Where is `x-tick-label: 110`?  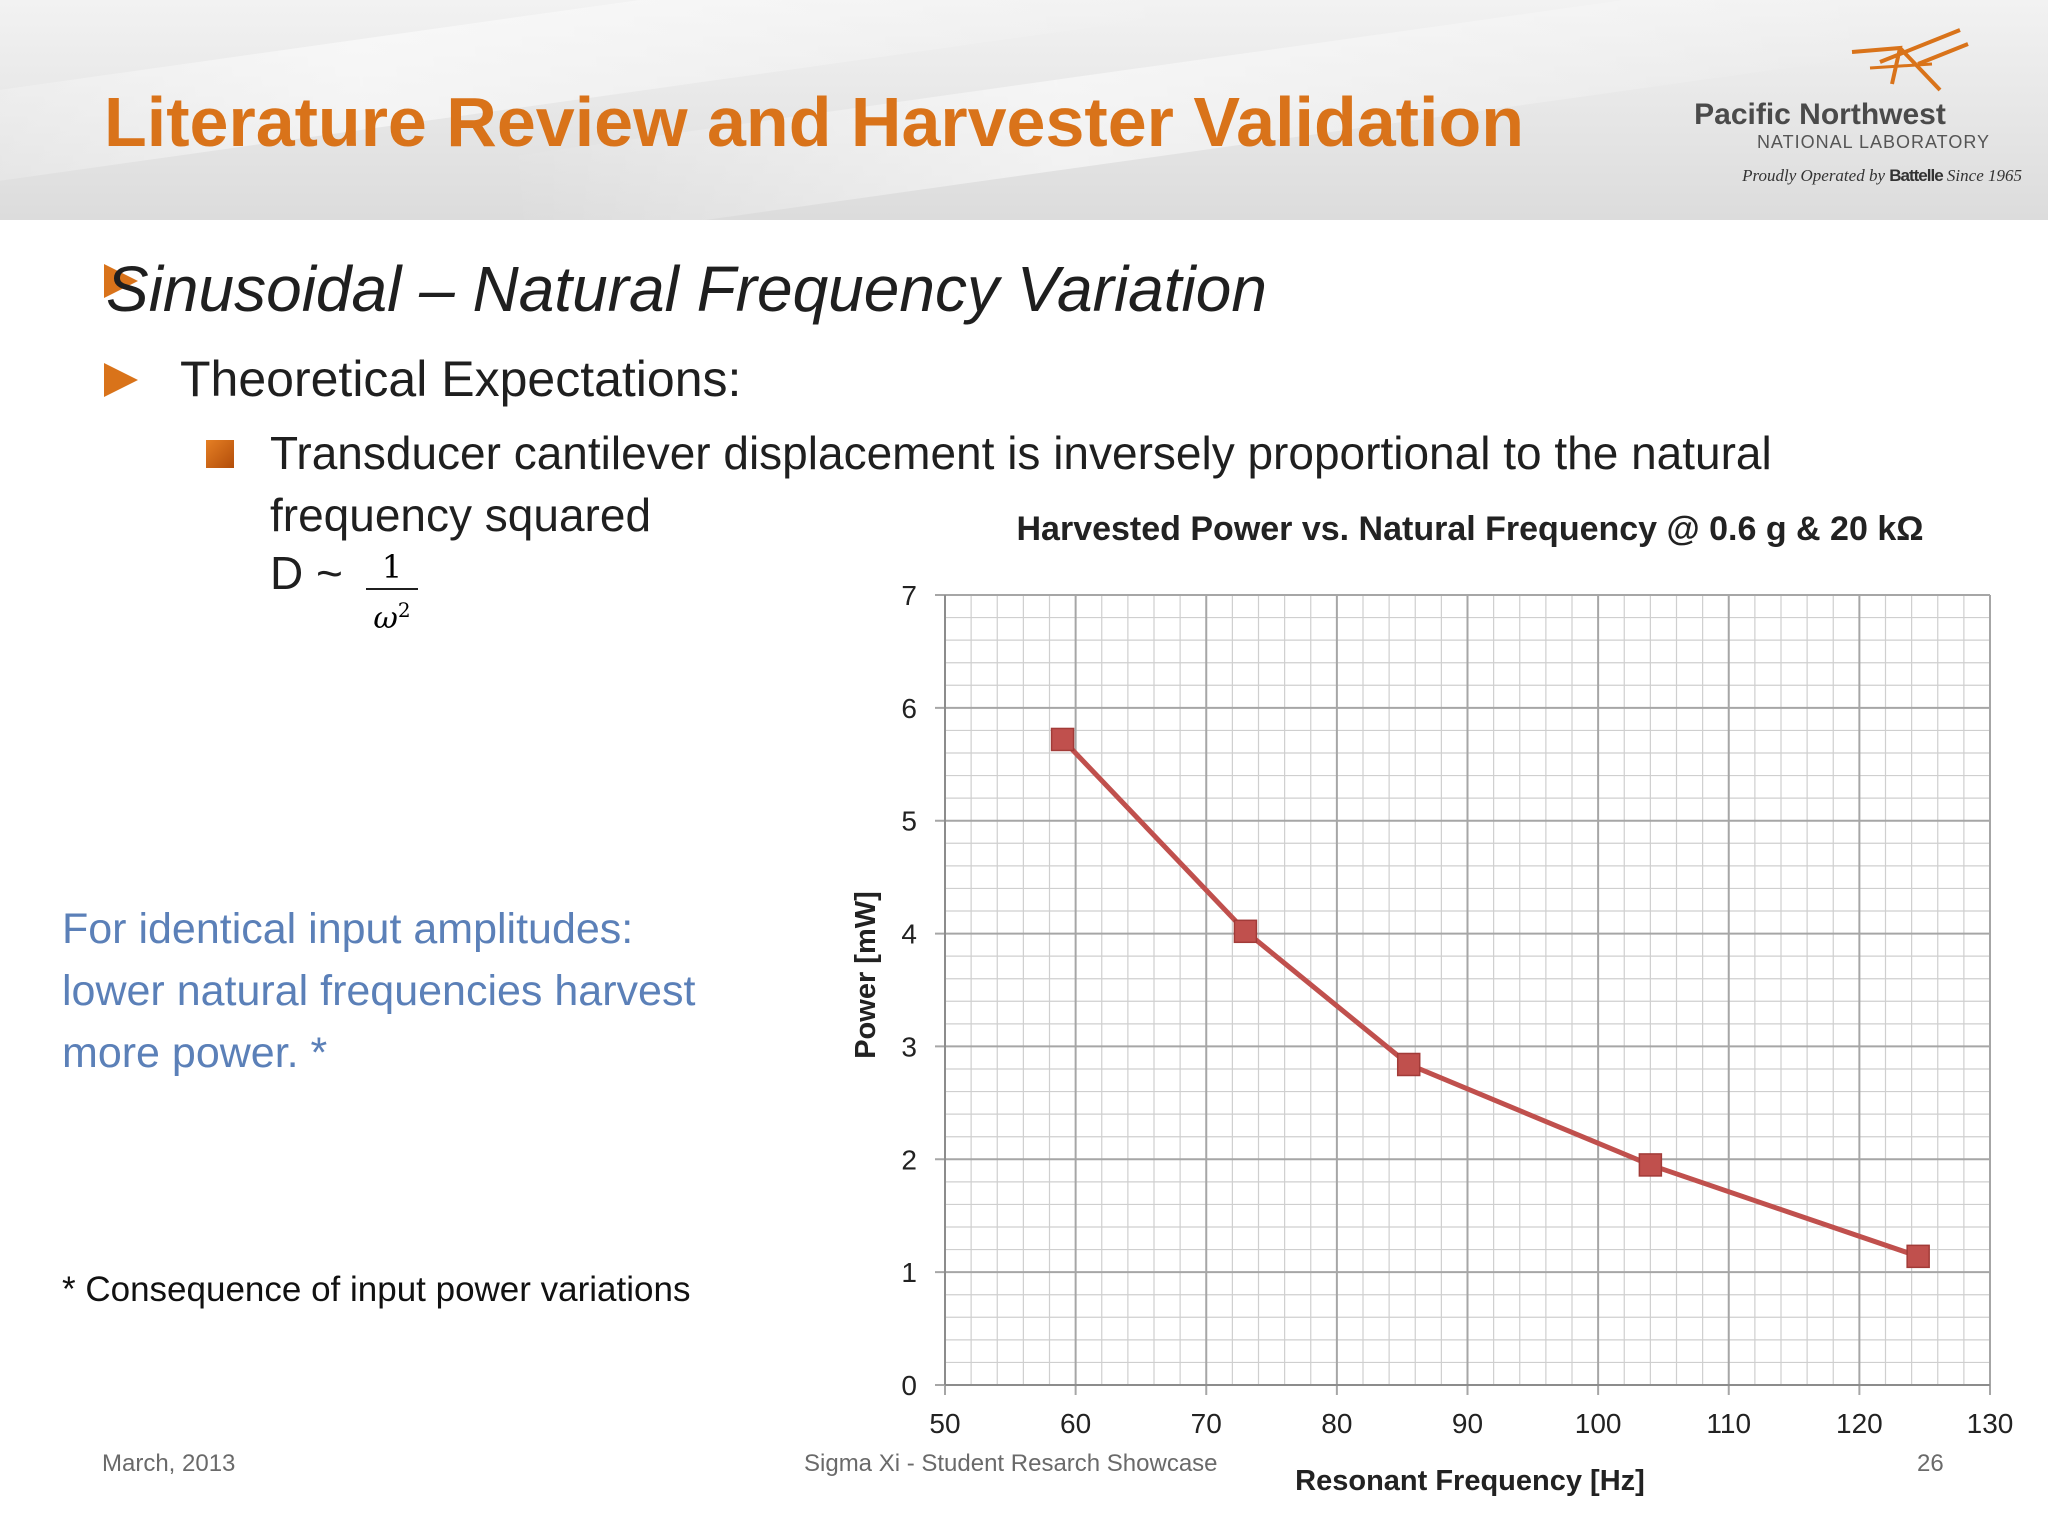 x-tick-label: 110 is located at coordinates (1728, 1423).